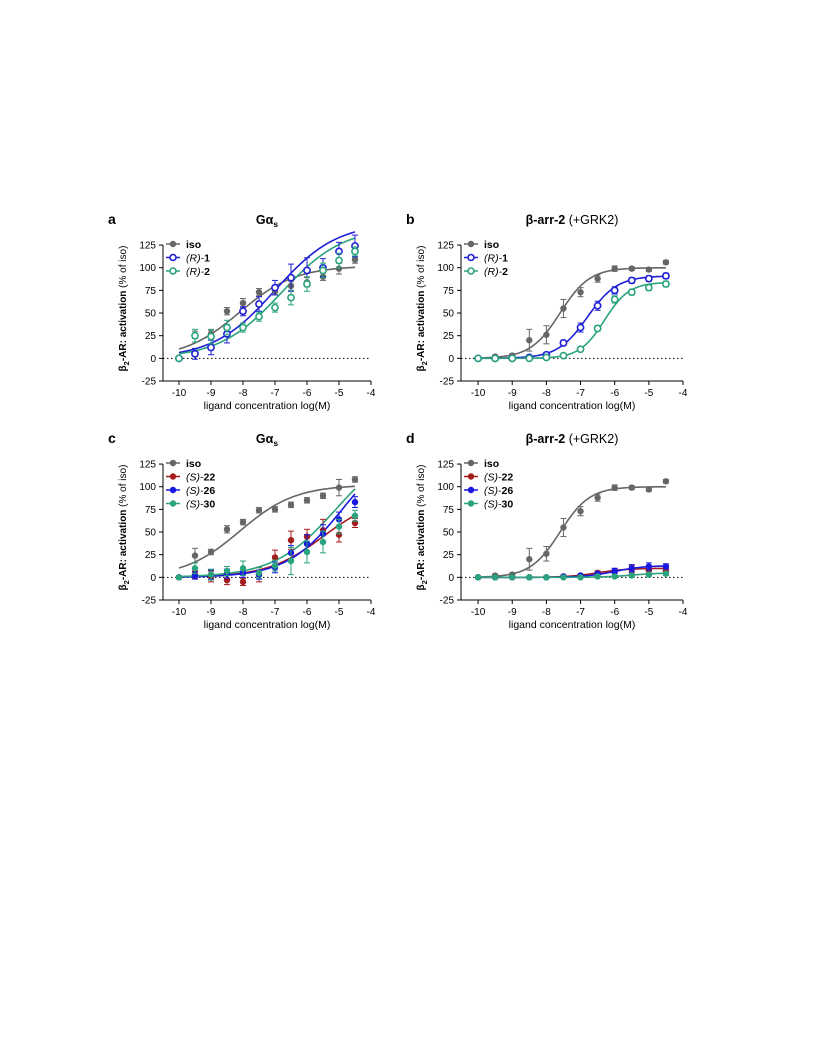 Image resolution: width=816 pixels, height=1056 pixels. I want to click on x-tick-label: -6, so click(614, 612).